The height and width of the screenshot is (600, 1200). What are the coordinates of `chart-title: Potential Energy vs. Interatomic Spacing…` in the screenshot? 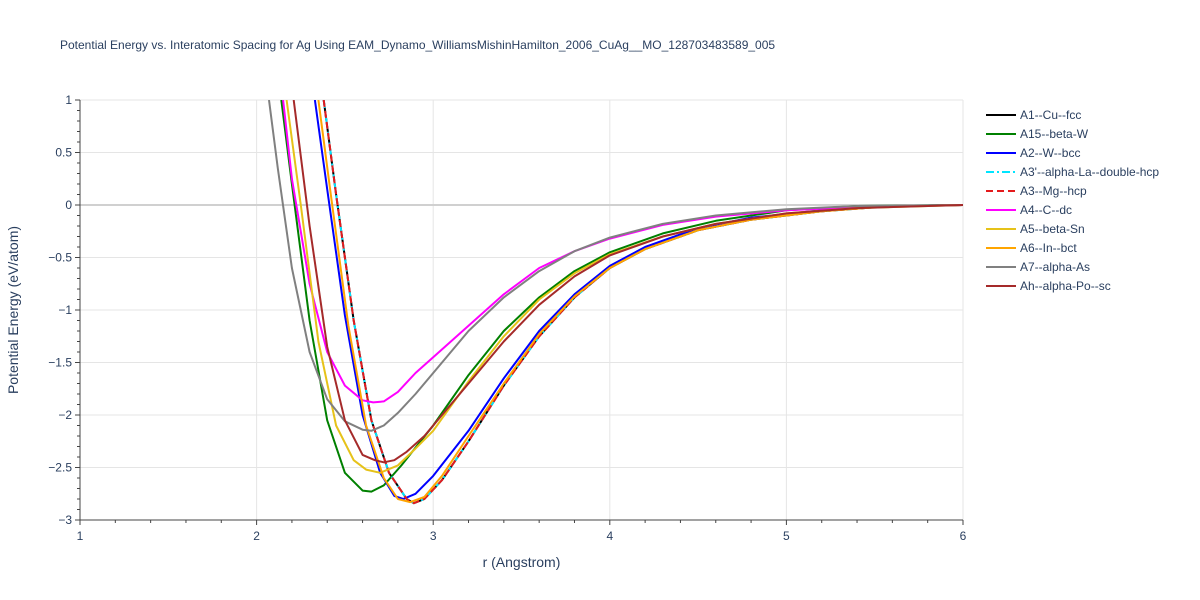 It's located at (418, 45).